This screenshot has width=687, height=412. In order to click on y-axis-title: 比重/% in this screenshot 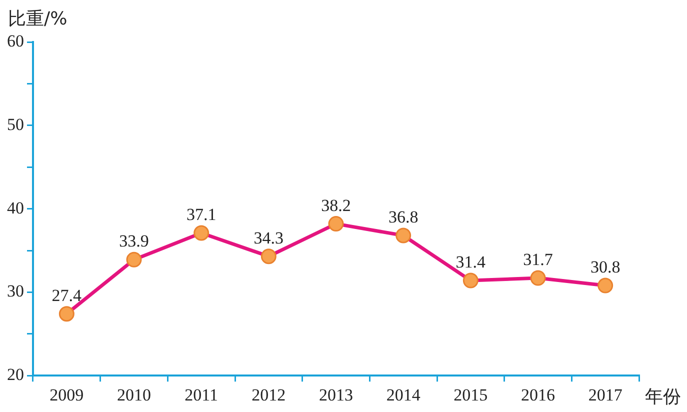, I will do `click(38, 19)`.